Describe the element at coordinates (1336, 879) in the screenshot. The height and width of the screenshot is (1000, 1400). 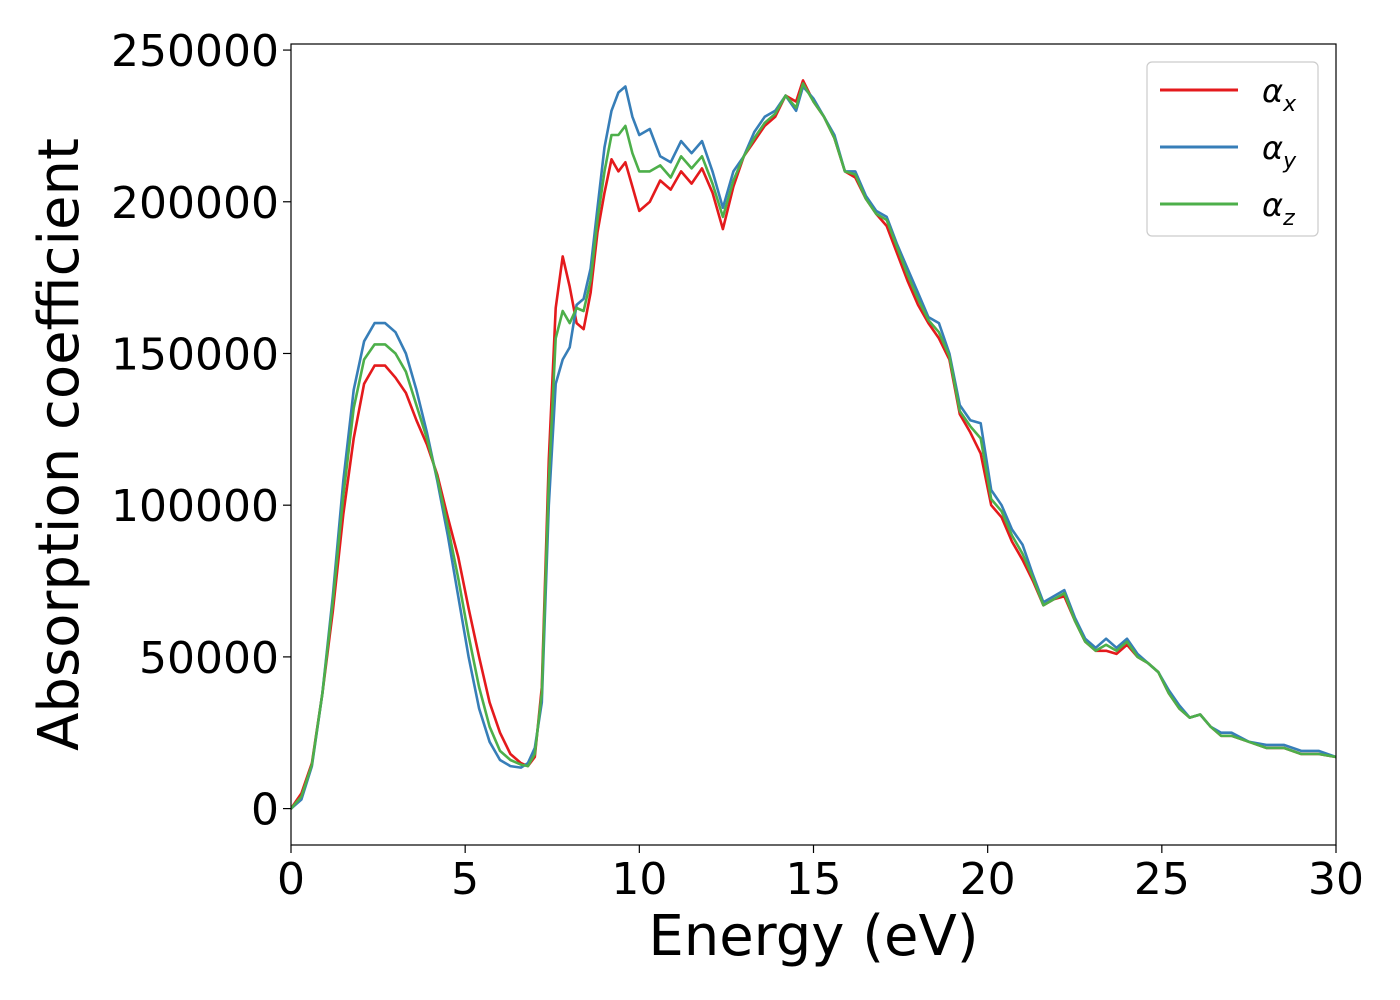
I see `x-tick-label: 30` at that location.